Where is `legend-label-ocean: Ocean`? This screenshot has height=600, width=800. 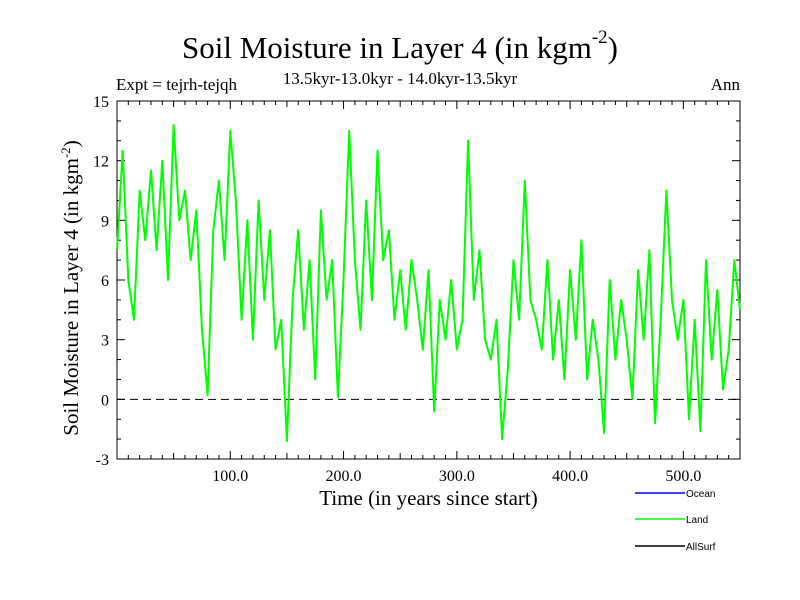
legend-label-ocean: Ocean is located at coordinates (700, 494).